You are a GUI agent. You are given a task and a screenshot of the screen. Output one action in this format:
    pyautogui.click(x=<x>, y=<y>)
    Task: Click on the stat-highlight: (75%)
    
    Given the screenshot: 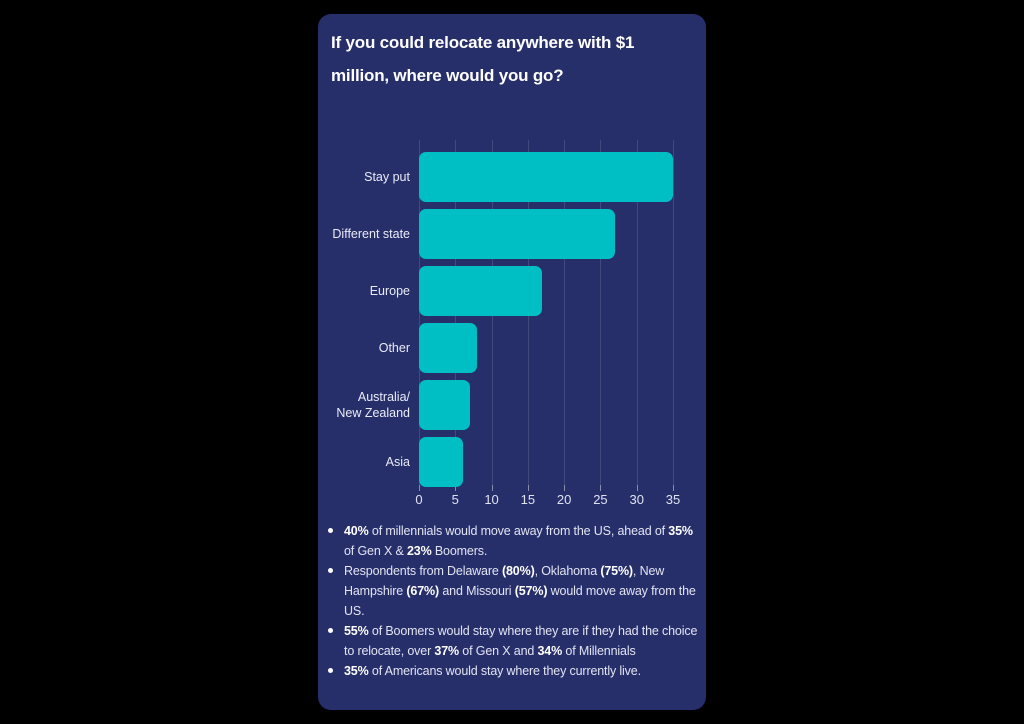 What is the action you would take?
    pyautogui.click(x=616, y=571)
    